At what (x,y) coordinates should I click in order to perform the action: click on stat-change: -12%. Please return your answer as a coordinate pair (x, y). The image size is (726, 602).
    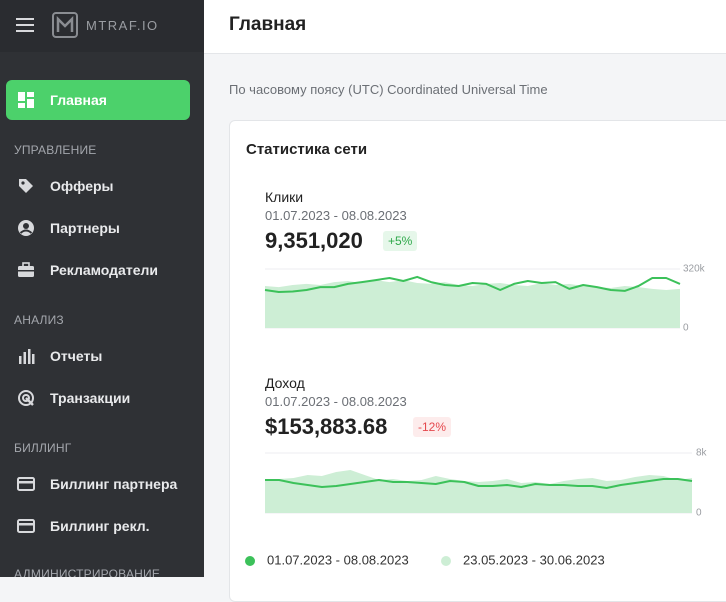
    Looking at the image, I should click on (432, 427).